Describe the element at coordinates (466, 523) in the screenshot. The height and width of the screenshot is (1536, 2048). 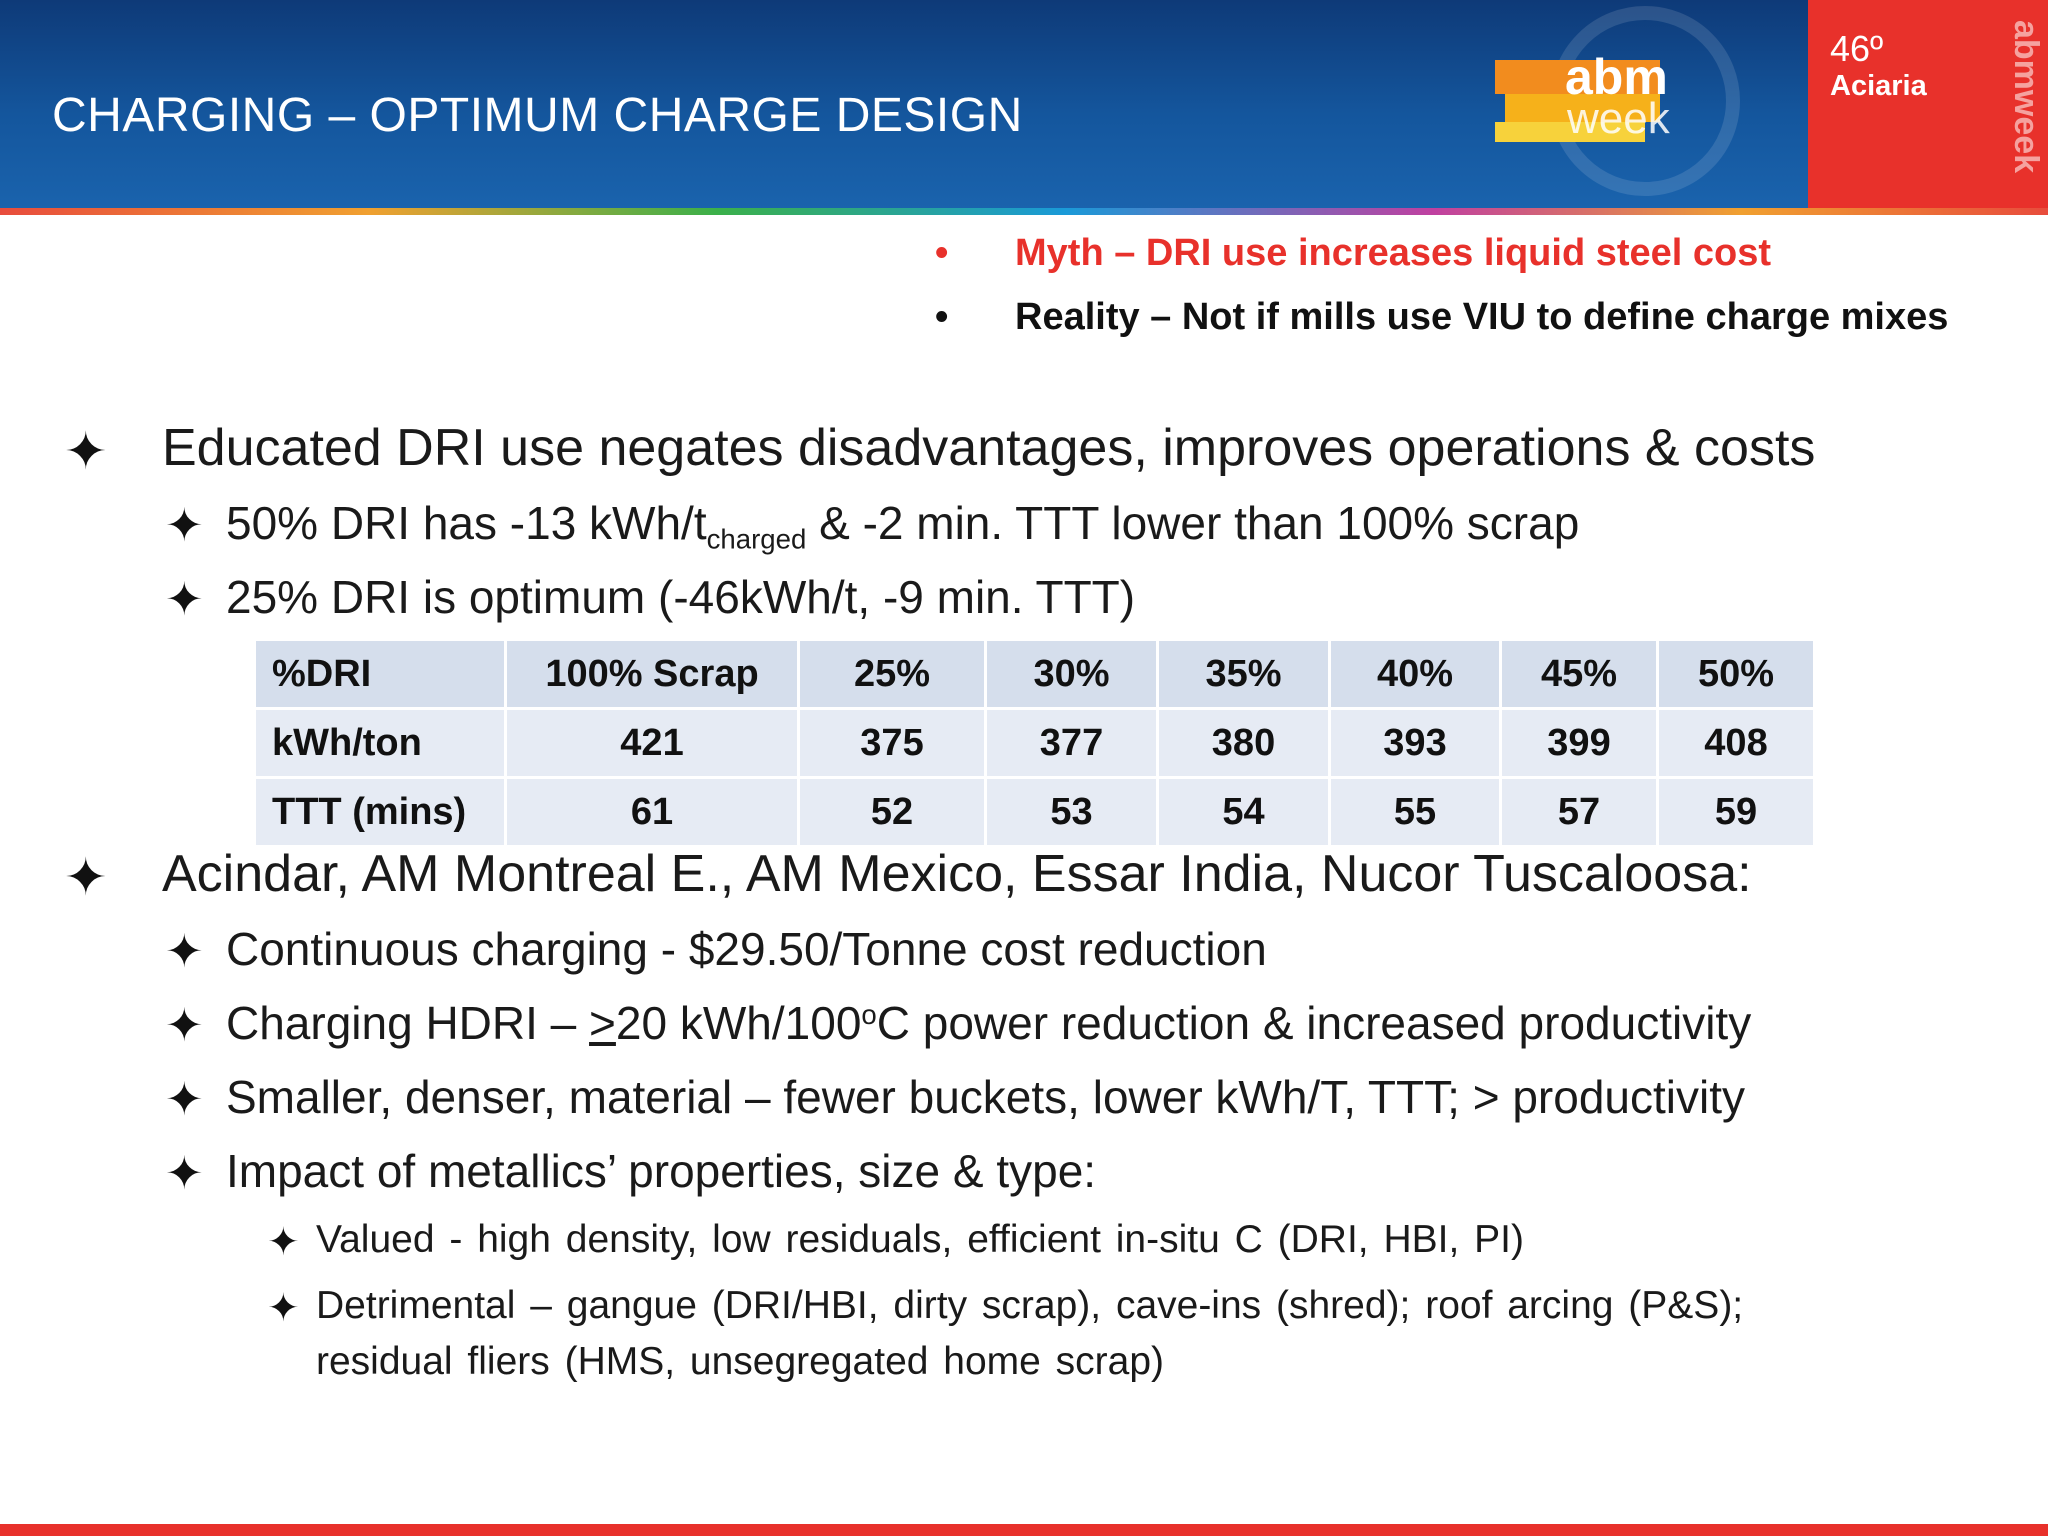
I see `bullet-50-dri-text: 50% DRI has -13 kWh/t` at that location.